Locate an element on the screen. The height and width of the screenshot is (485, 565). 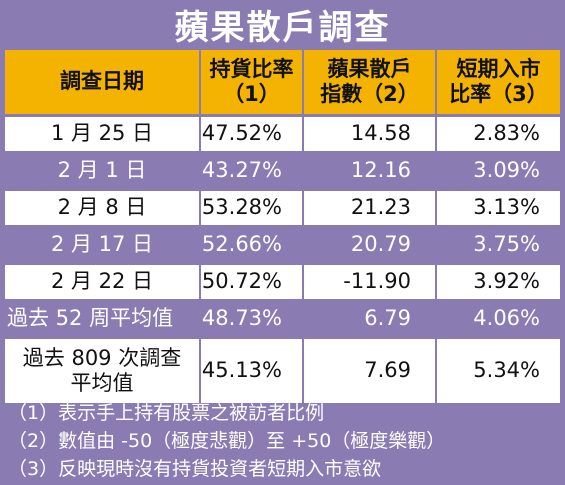
footnote: （2）數值由 -50（極度悲觀）至 +50（極度樂觀） is located at coordinates (227, 441).